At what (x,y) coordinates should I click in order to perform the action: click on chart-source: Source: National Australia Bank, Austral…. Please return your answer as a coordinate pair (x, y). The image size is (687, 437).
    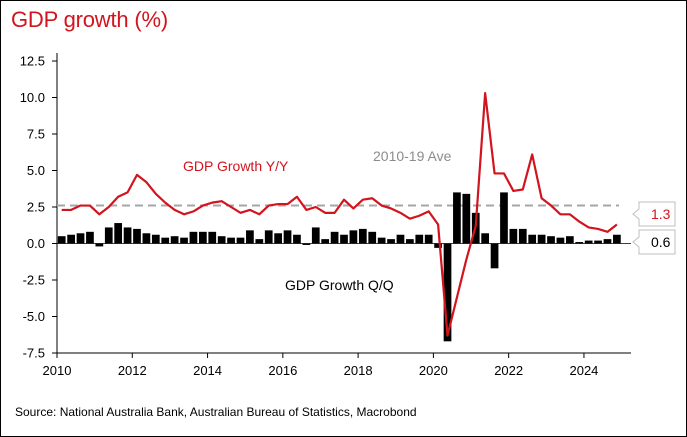
    Looking at the image, I should click on (216, 412).